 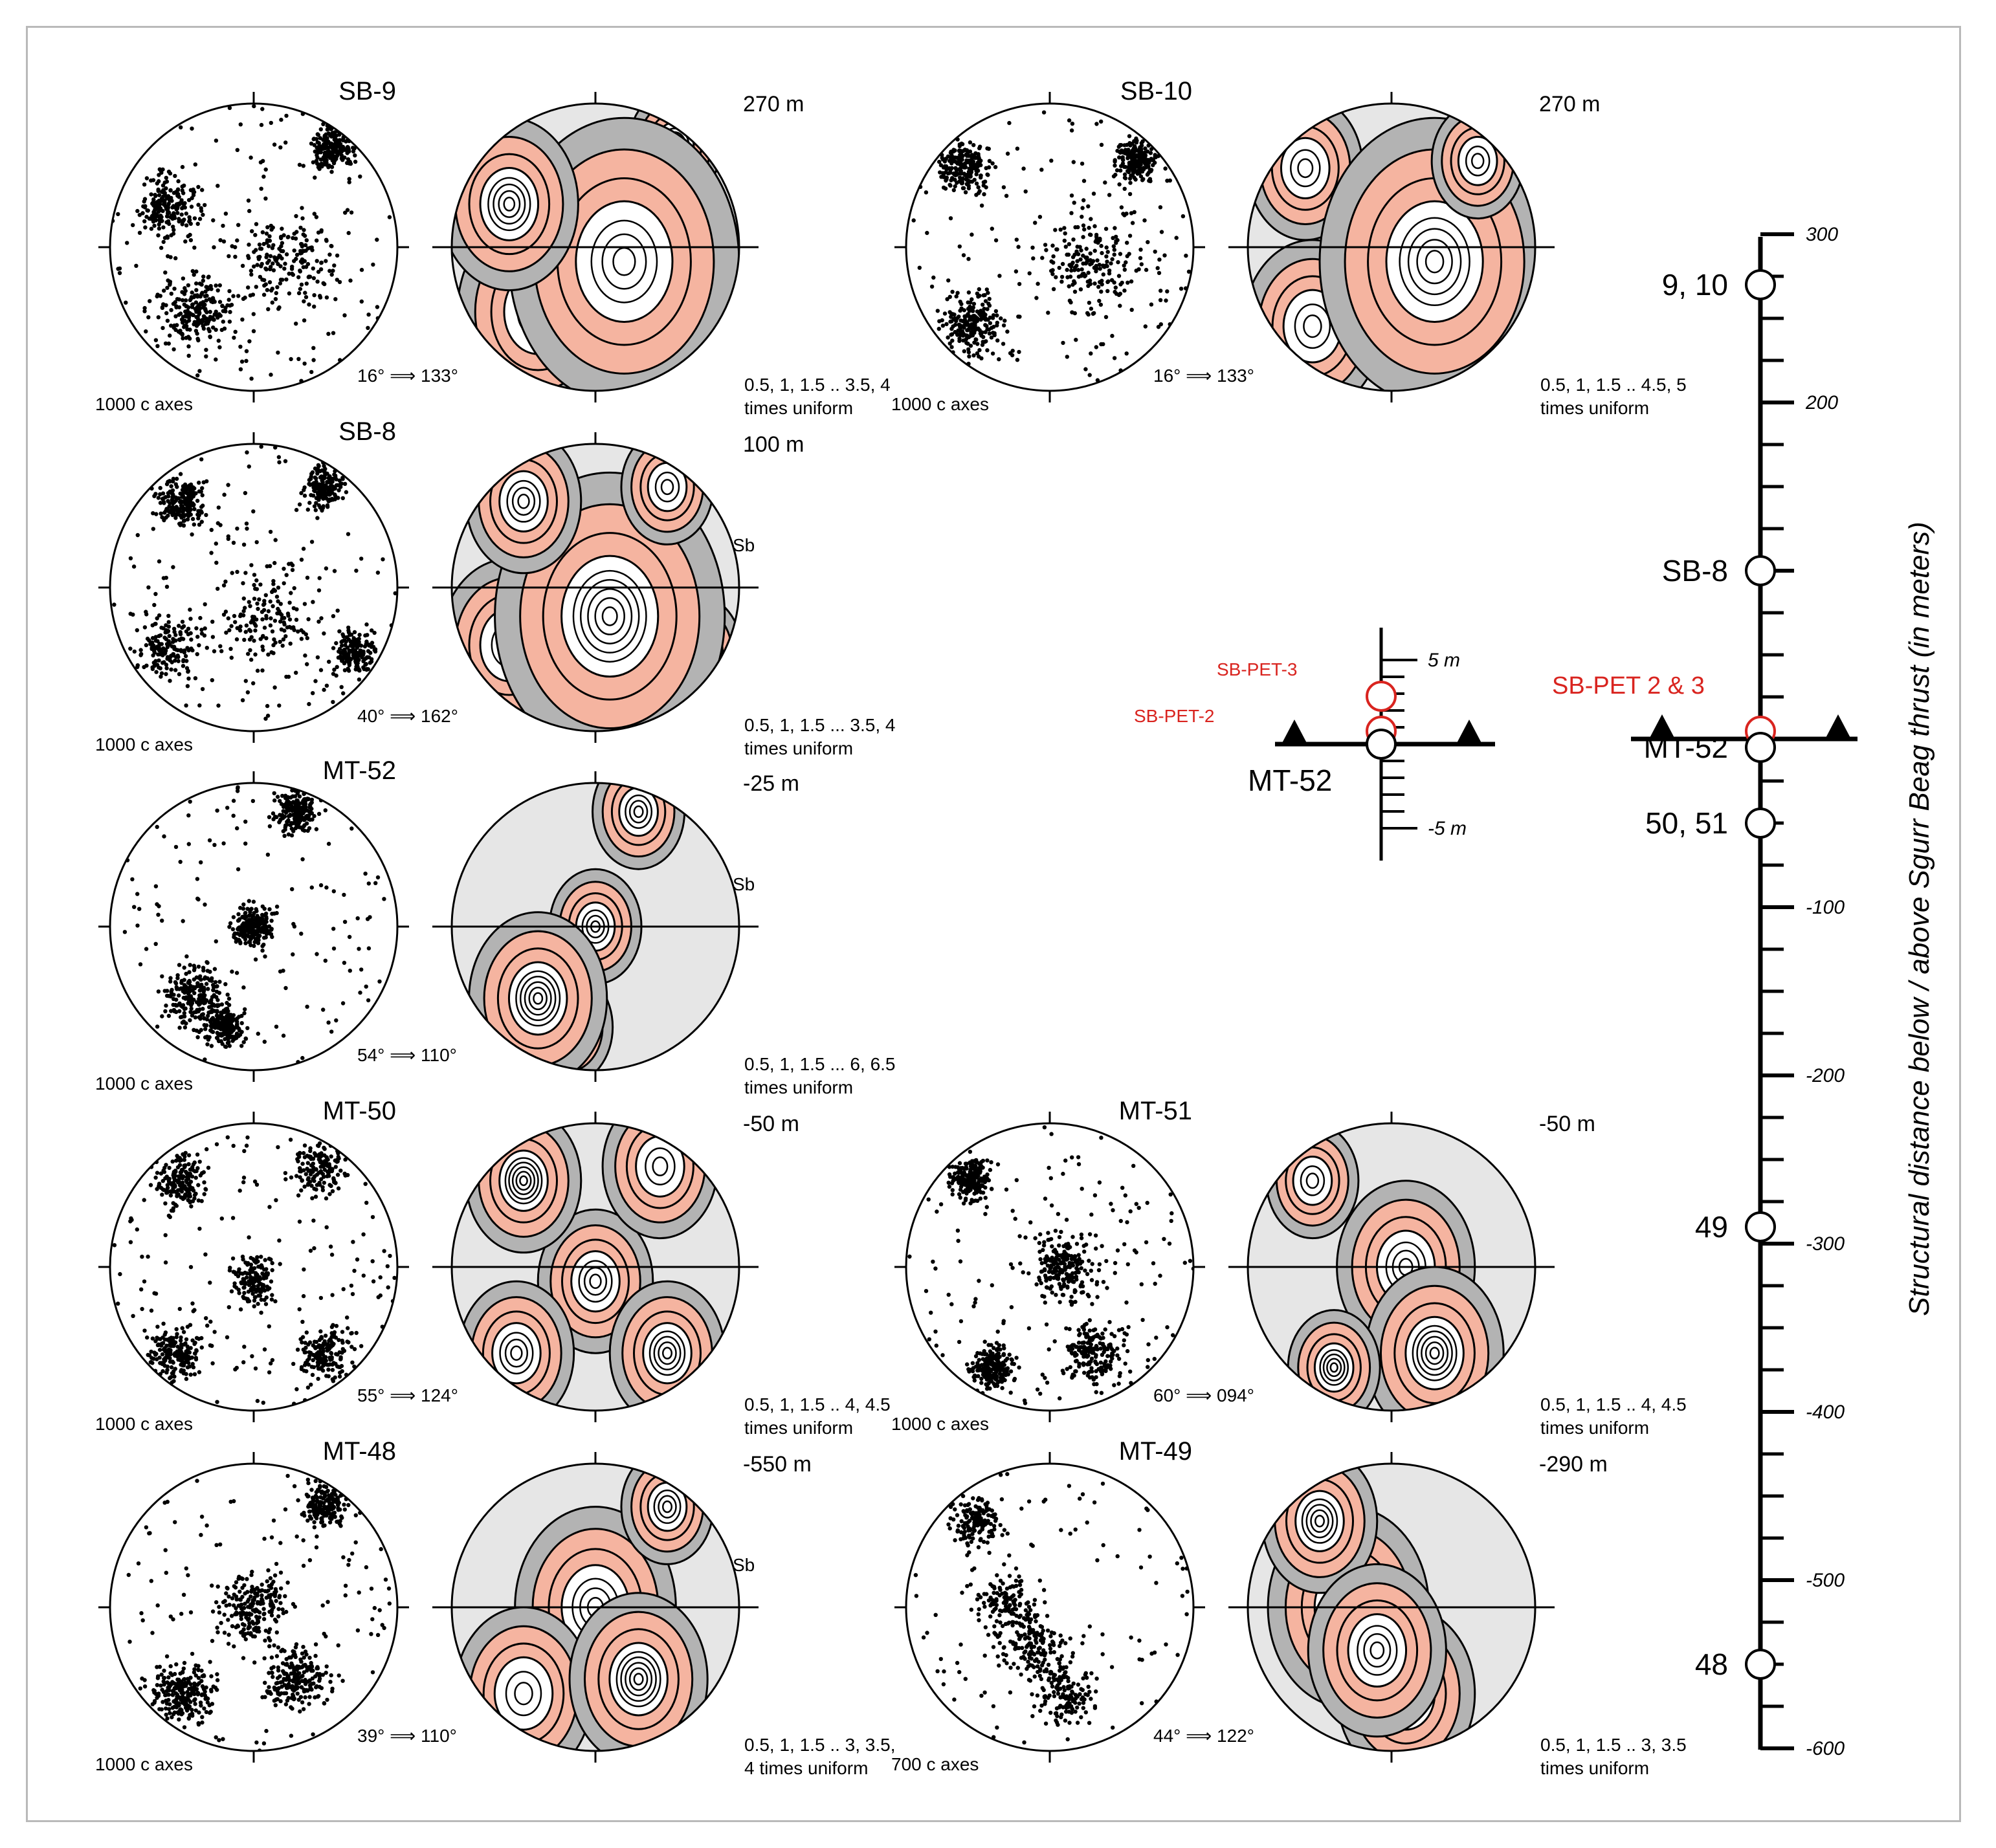 I want to click on sample-label: MT-48, so click(x=360, y=1451).